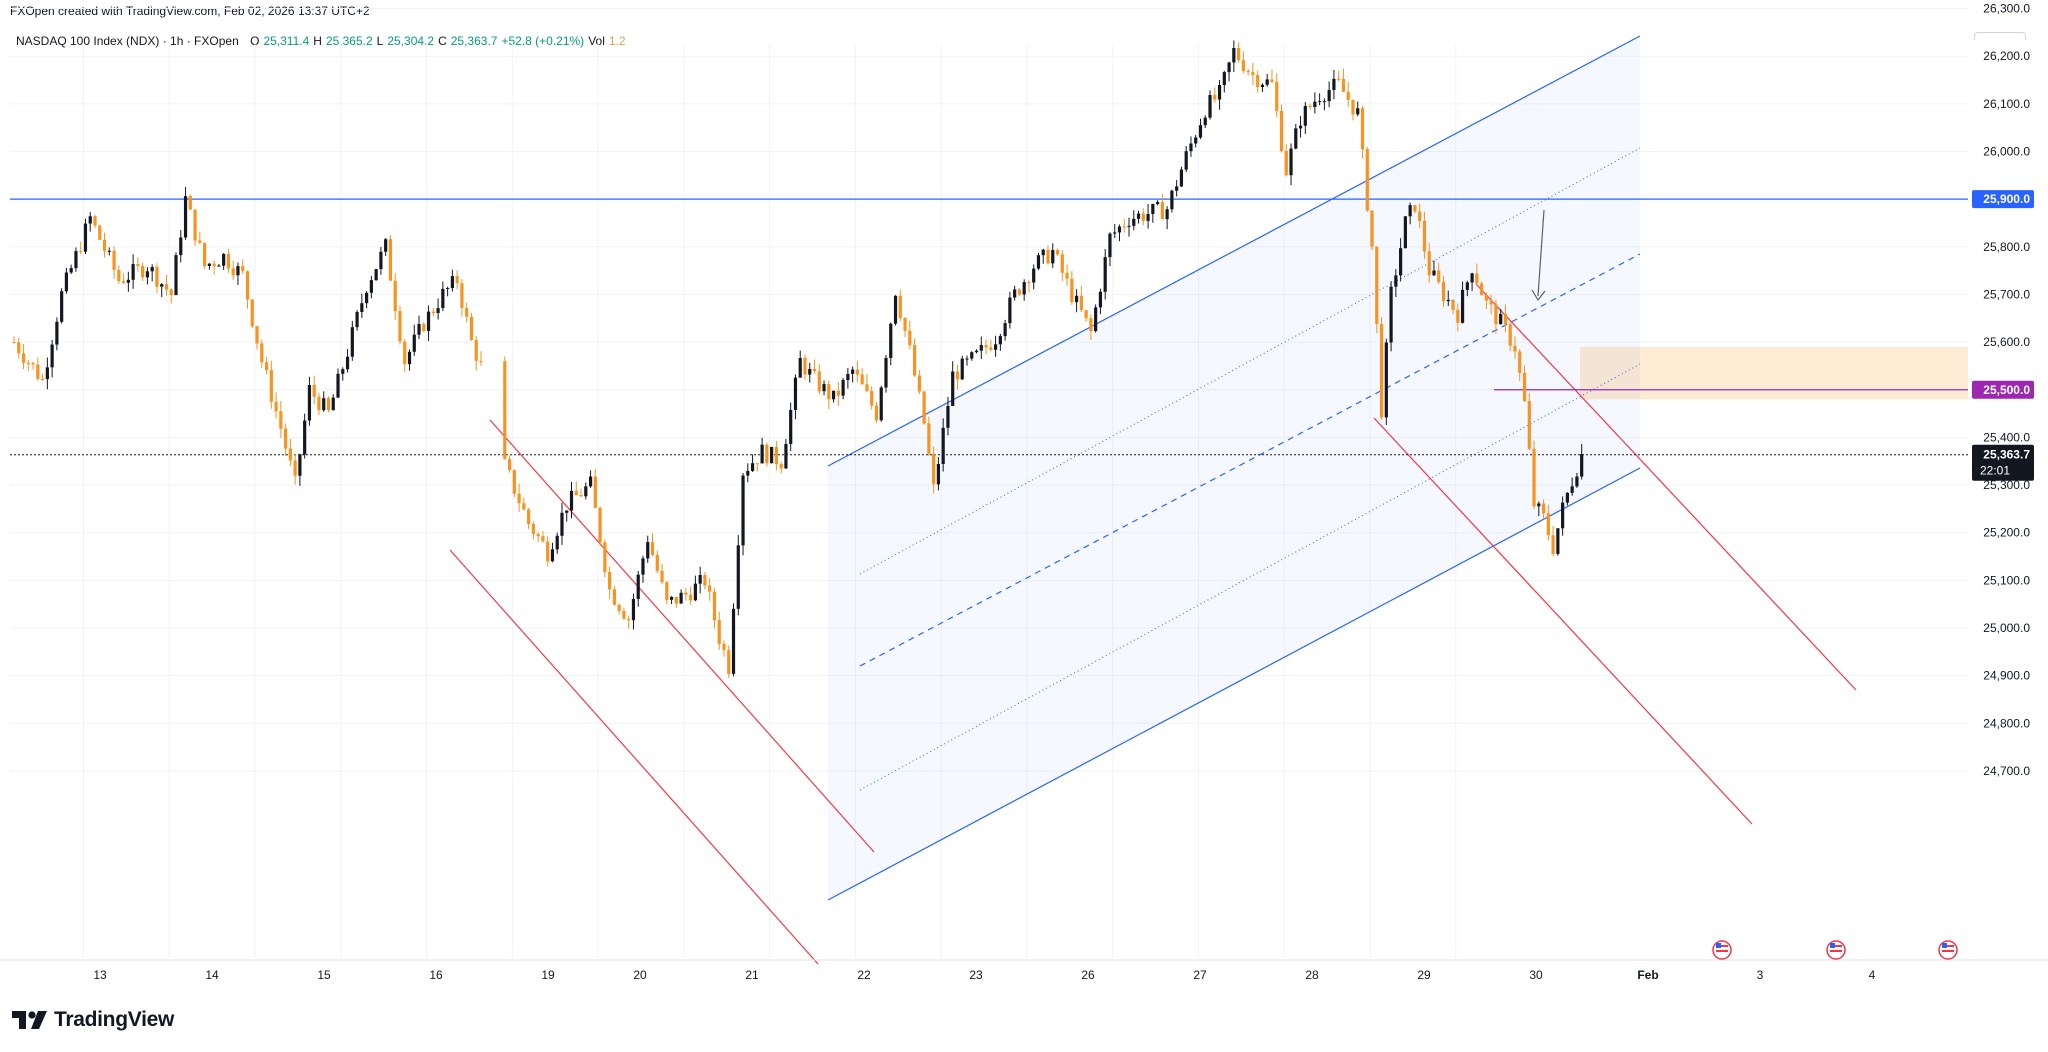  Describe the element at coordinates (100, 975) in the screenshot. I see `time-tick-label: 13` at that location.